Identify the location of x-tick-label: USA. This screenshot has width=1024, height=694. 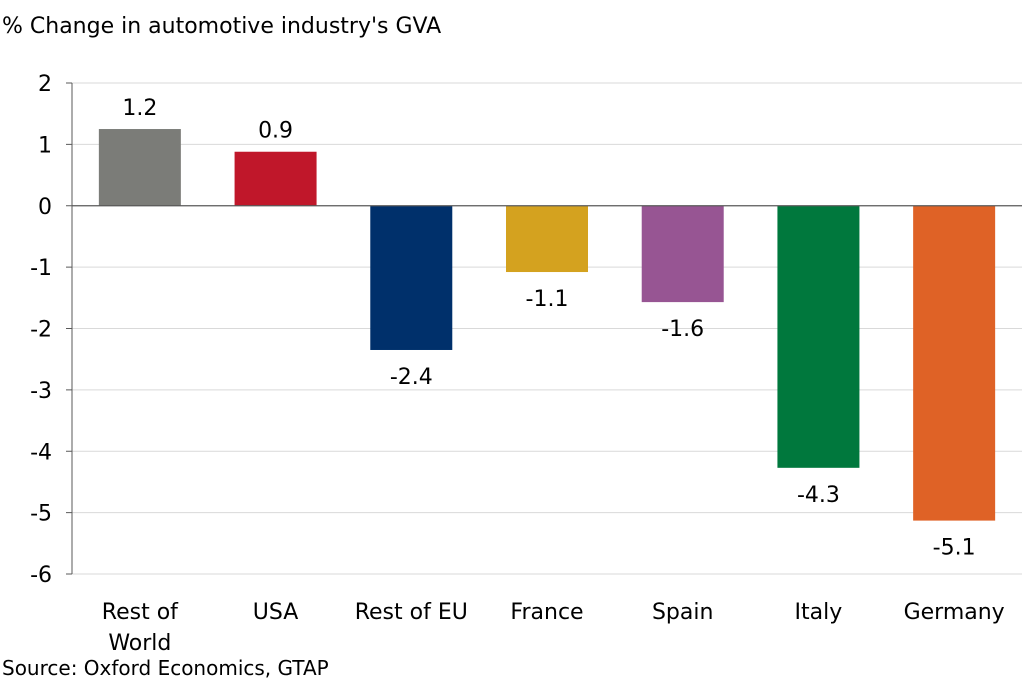
(276, 612).